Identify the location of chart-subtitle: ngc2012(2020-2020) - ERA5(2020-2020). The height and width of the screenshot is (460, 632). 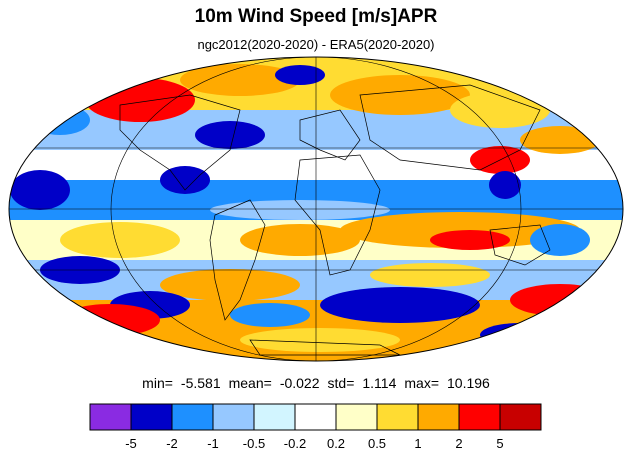
(316, 44).